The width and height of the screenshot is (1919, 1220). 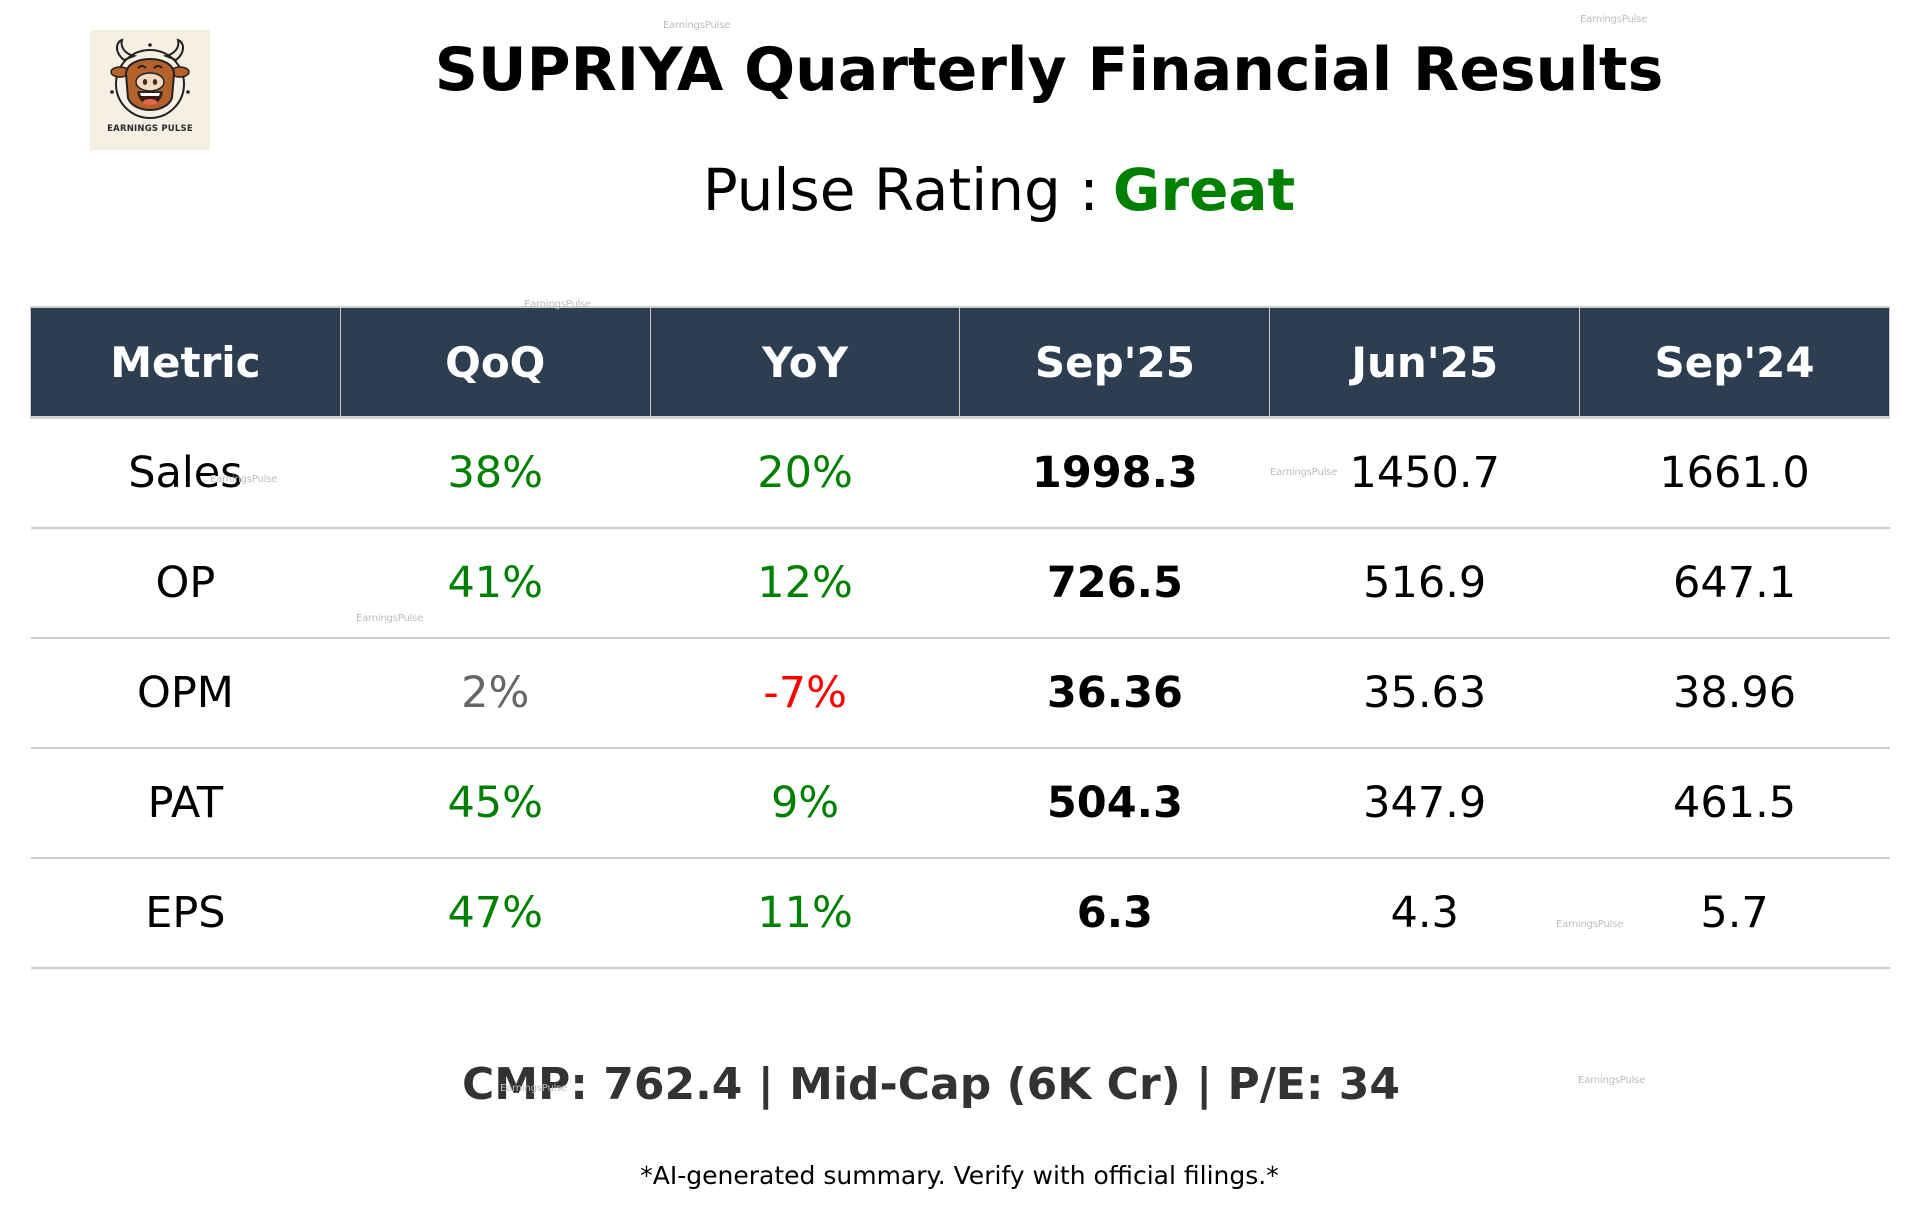 What do you see at coordinates (1424, 473) in the screenshot?
I see `jun25-cell: 1450.7` at bounding box center [1424, 473].